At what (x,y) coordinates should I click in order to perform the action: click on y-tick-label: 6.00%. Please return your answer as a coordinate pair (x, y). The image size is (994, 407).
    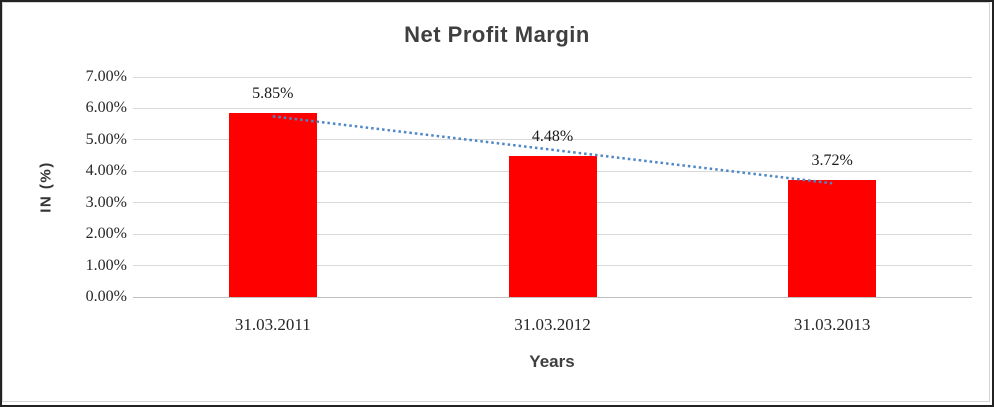
    Looking at the image, I should click on (106, 108).